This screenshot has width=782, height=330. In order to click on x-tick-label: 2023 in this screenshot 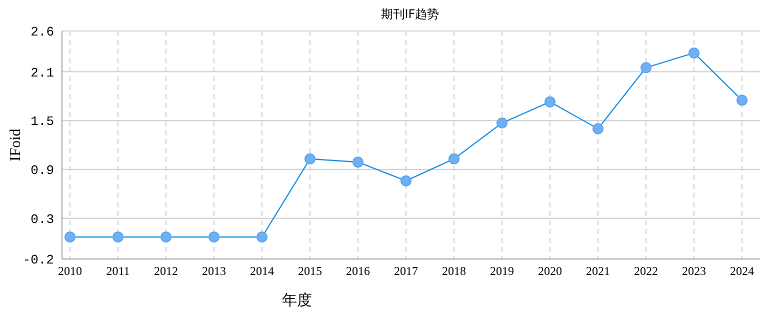, I will do `click(694, 271)`.